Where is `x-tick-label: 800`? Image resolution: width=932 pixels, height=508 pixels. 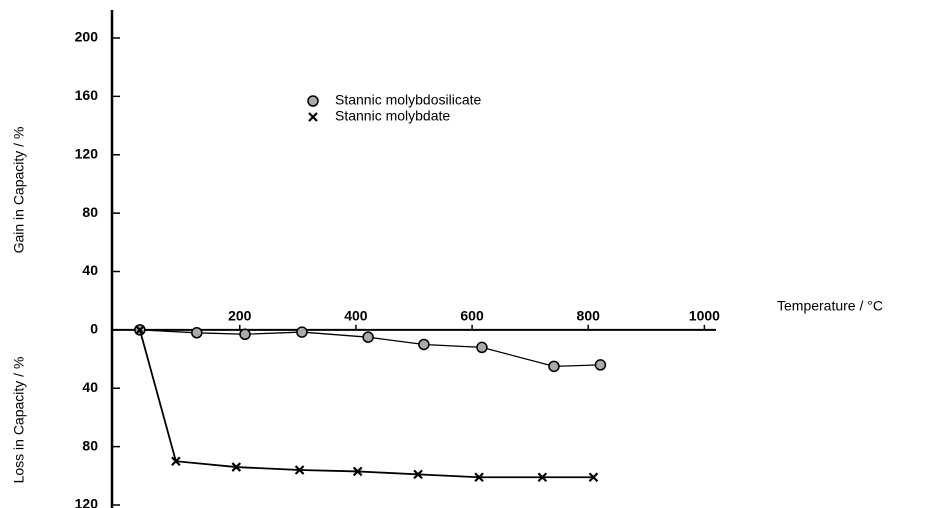
x-tick-label: 800 is located at coordinates (589, 316).